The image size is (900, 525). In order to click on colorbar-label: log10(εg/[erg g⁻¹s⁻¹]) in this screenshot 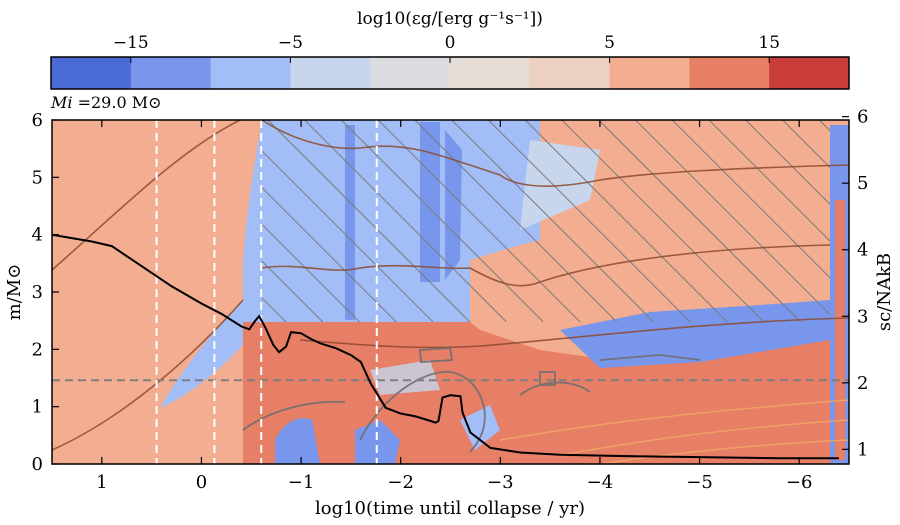, I will do `click(450, 19)`.